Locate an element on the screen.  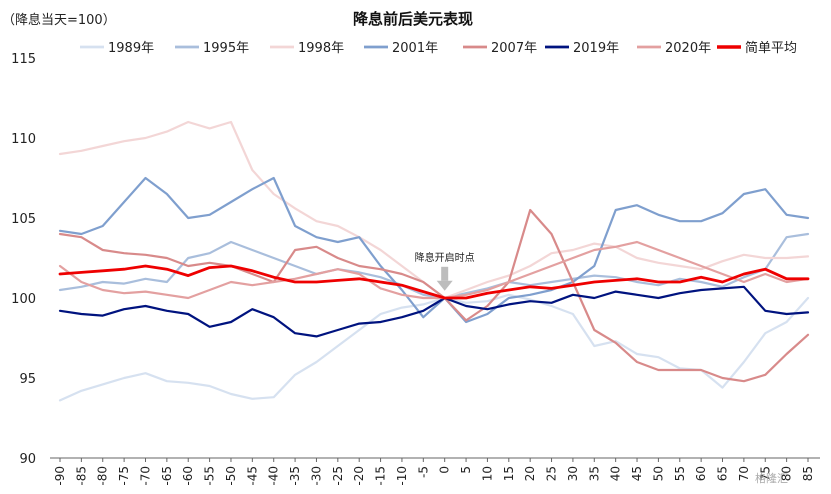
legend-label: 1995年 is located at coordinates (226, 48).